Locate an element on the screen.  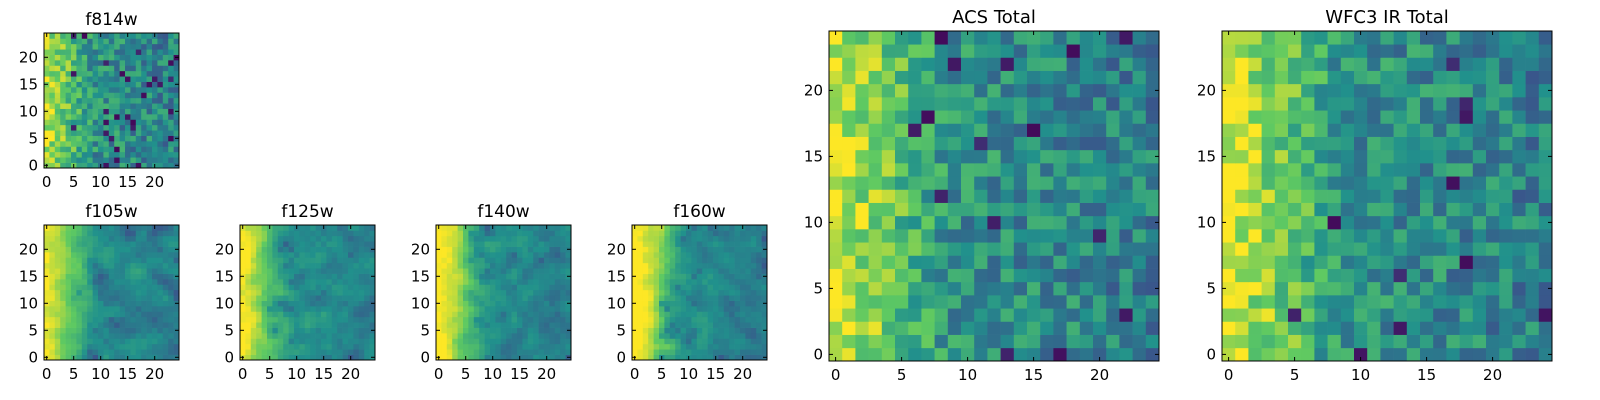
y-tick-label: 0 is located at coordinates (425, 357).